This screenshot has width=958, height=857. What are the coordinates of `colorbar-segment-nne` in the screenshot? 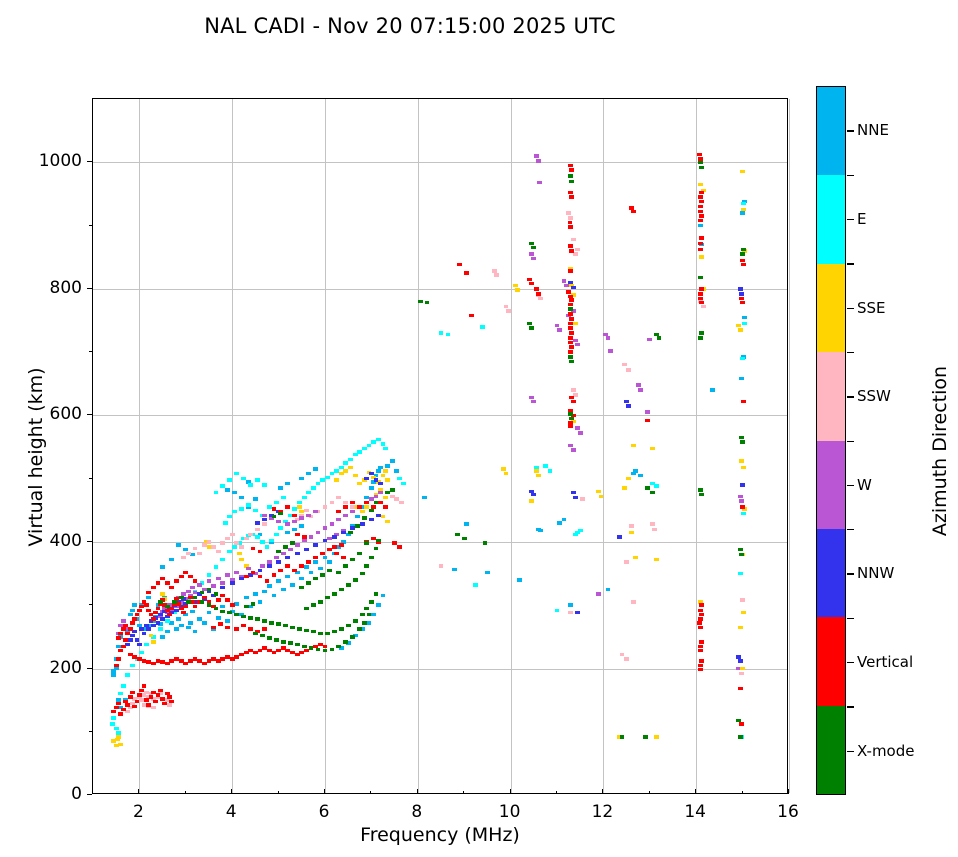 It's located at (831, 131).